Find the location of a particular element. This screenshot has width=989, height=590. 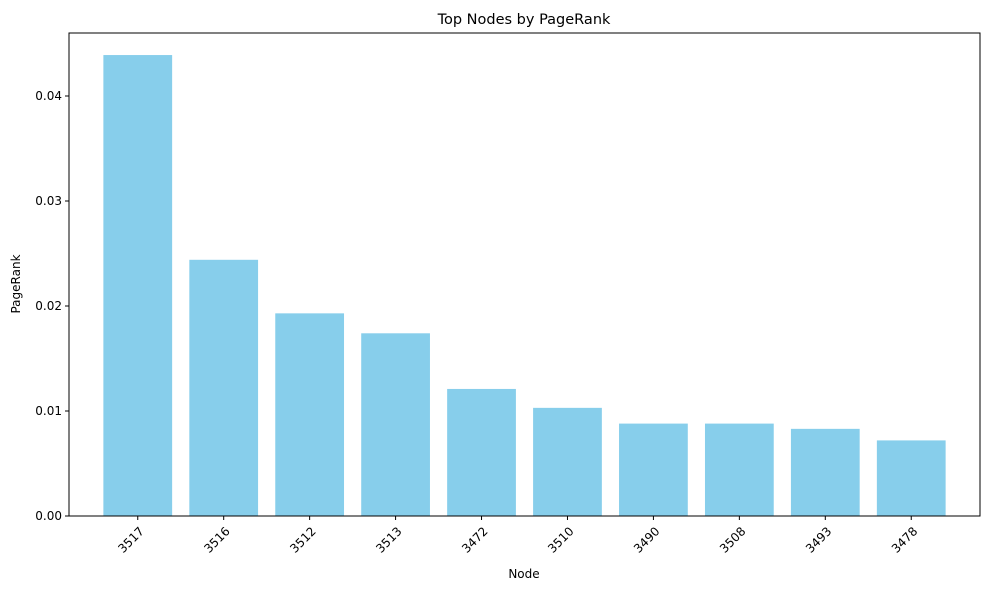

chart-title: Top Nodes by PageRank is located at coordinates (524, 20).